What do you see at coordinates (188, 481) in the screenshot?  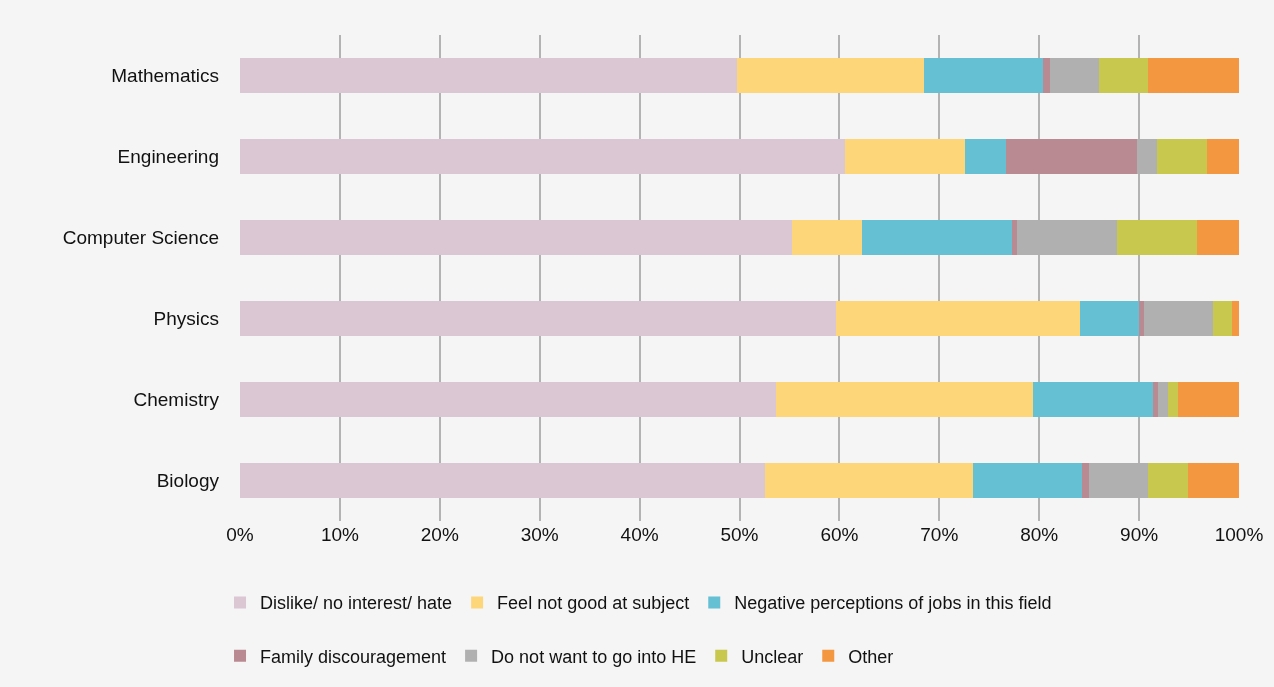 I see `y-tick-label: Biology` at bounding box center [188, 481].